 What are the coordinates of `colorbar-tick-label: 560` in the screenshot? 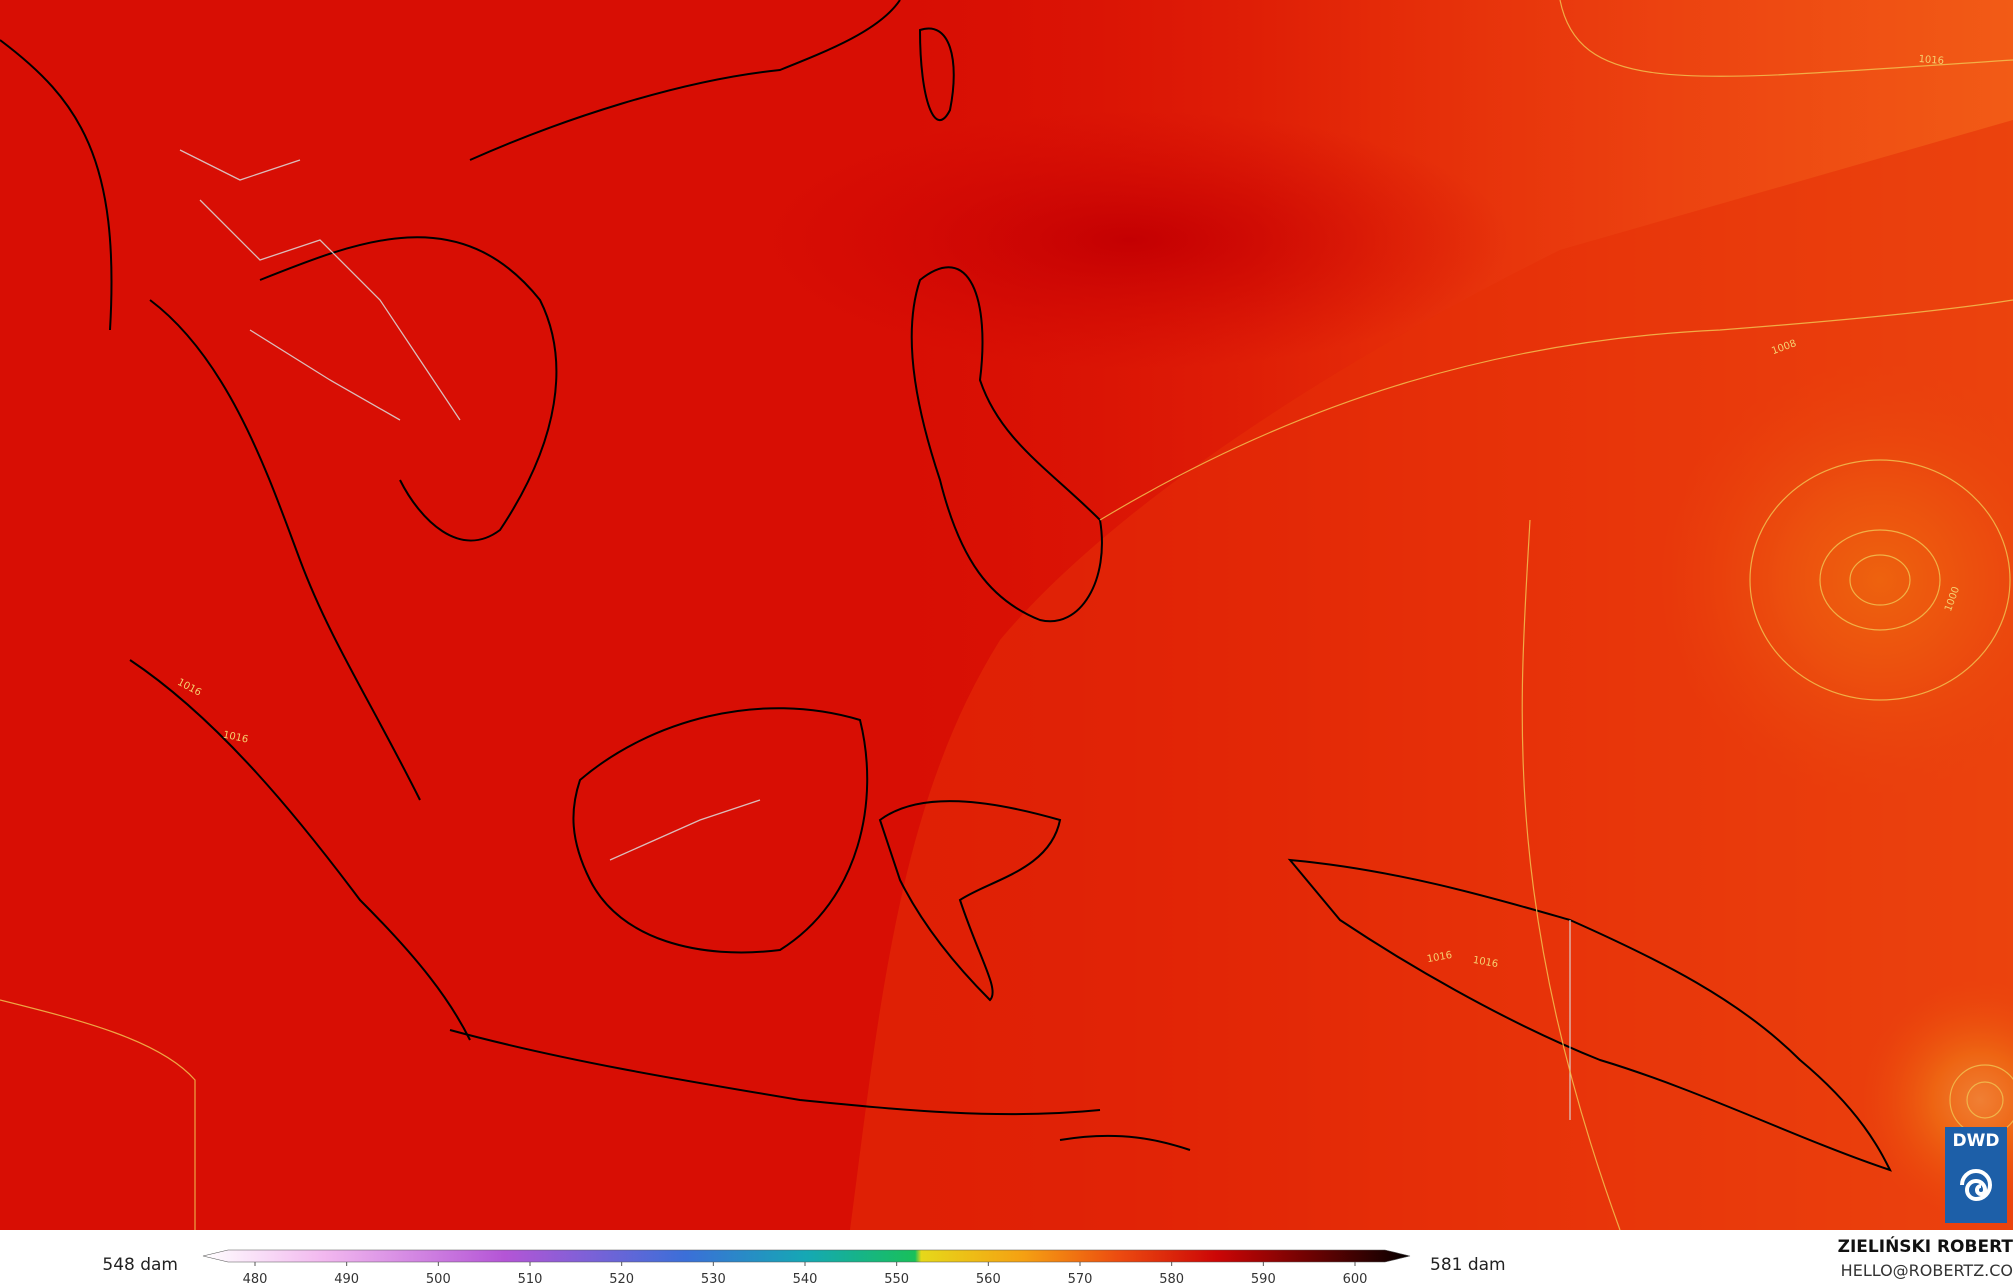 It's located at (988, 1279).